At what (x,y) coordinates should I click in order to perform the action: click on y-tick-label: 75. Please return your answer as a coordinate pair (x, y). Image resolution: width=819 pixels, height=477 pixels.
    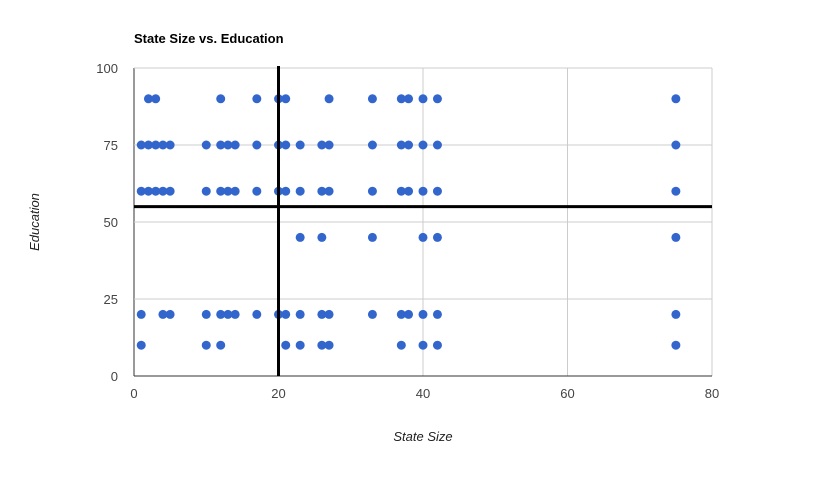
    Looking at the image, I should click on (111, 145).